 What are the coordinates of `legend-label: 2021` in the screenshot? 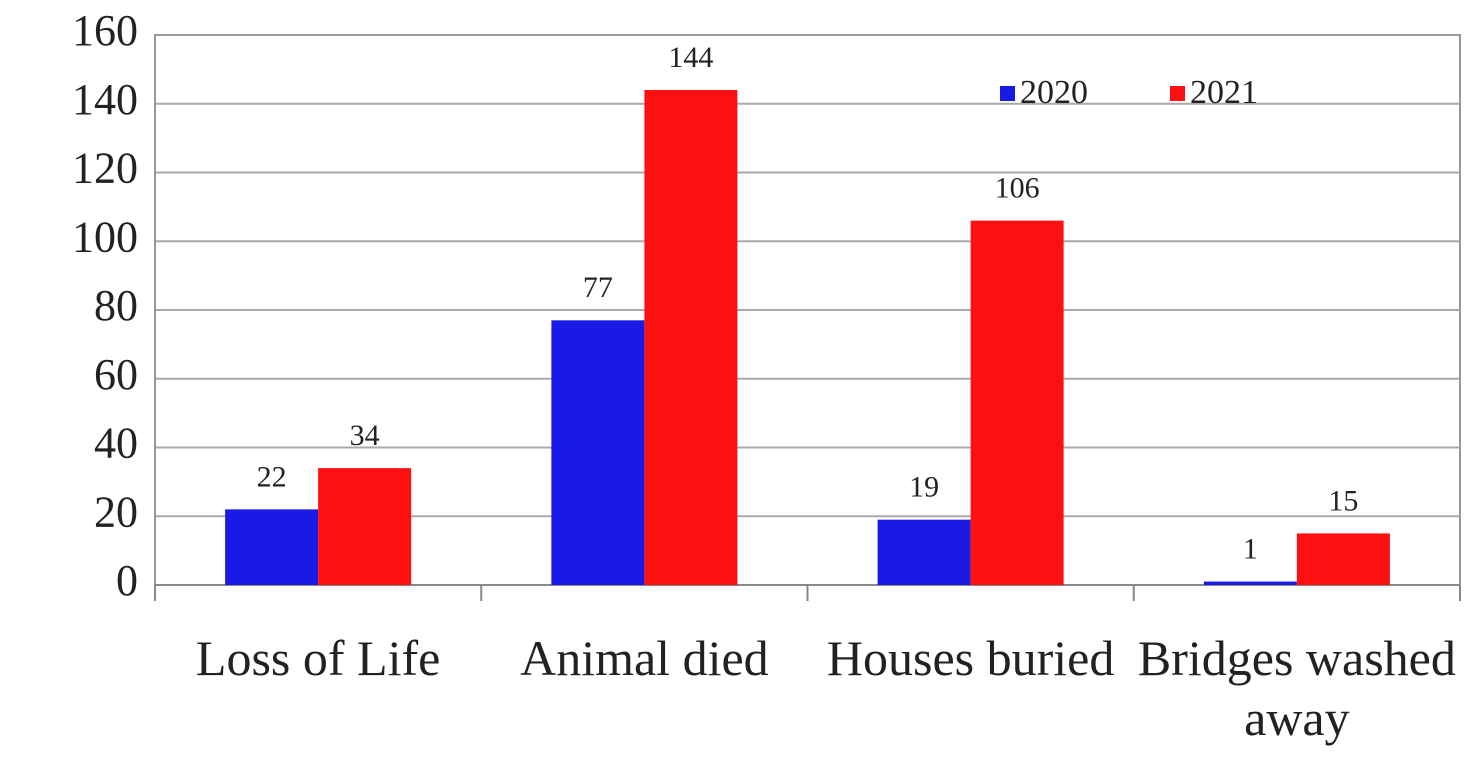 It's located at (1224, 92).